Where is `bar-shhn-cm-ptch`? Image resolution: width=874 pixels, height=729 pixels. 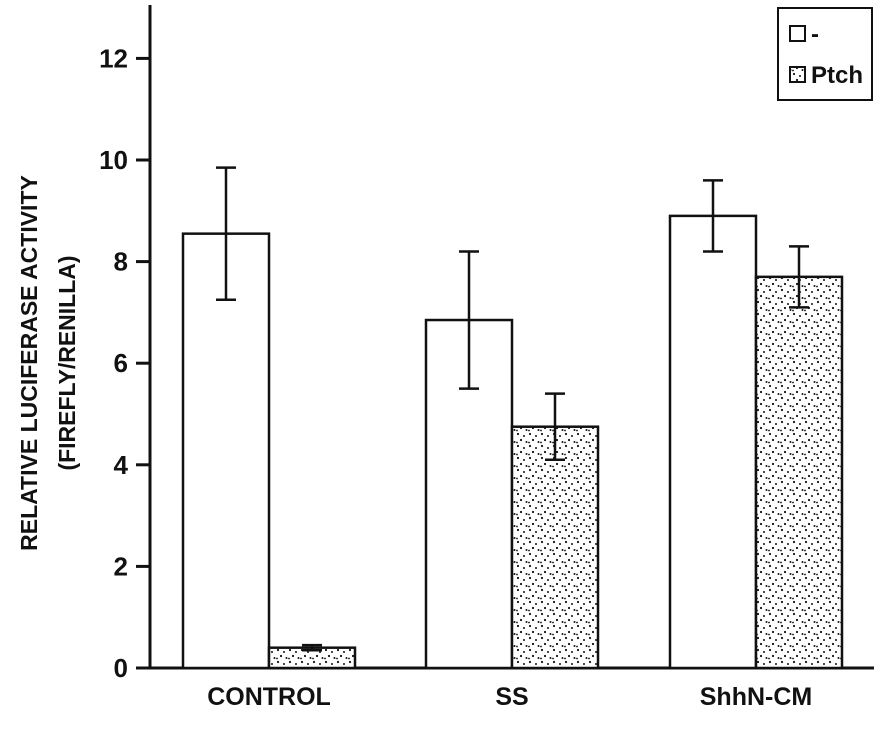 bar-shhn-cm-ptch is located at coordinates (799, 472).